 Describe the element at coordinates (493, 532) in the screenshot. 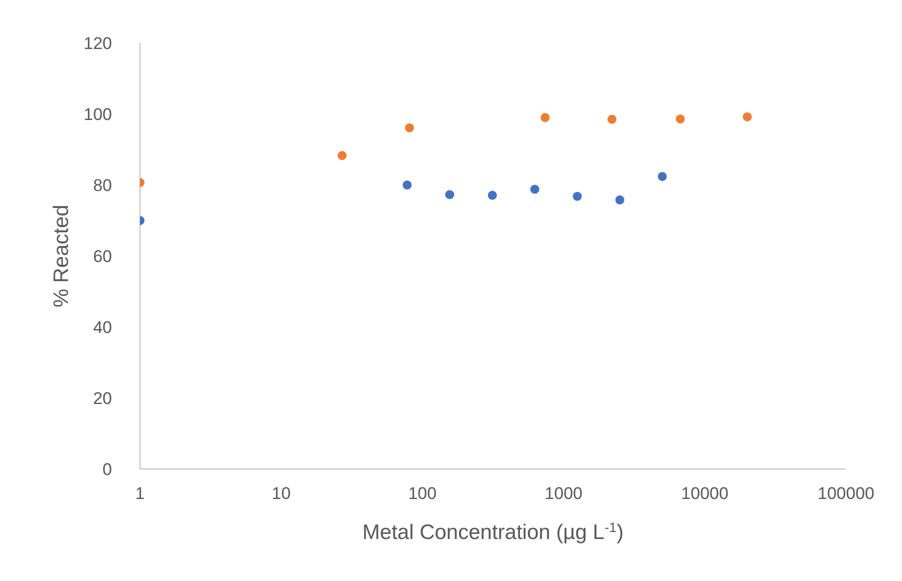

I see `x-axis-title: Metal Concentration (µg L$^{-1}$)` at that location.